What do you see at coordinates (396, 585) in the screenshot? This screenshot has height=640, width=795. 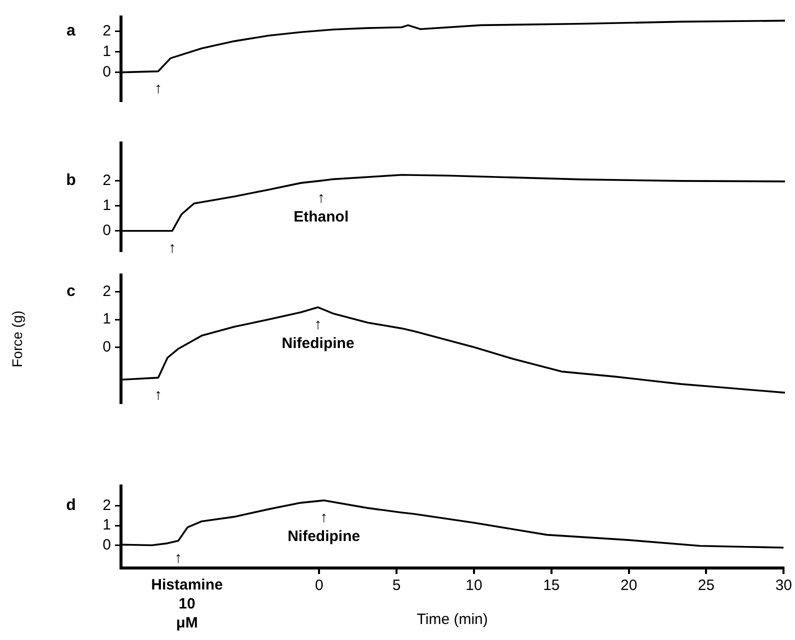 I see `x-tick-label: 5` at bounding box center [396, 585].